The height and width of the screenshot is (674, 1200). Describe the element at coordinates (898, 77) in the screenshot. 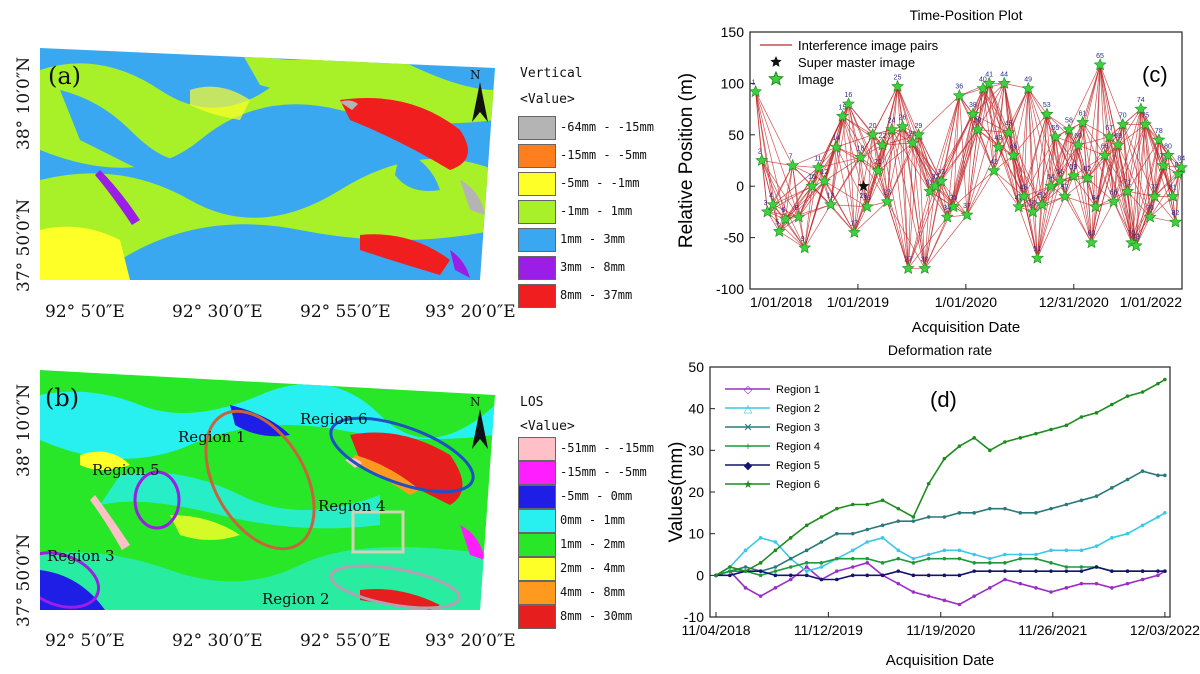

I see `image-label-25: 25` at that location.